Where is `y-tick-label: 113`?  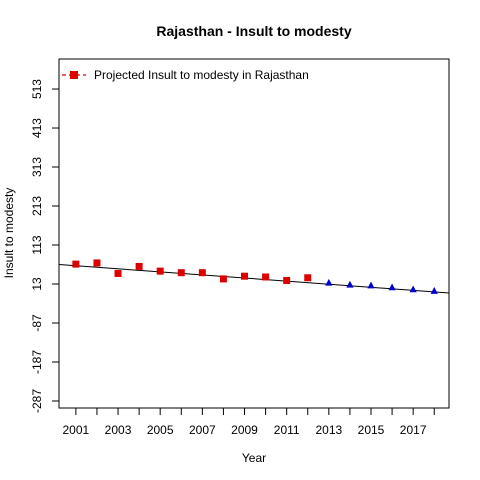
y-tick-label: 113 is located at coordinates (37, 244).